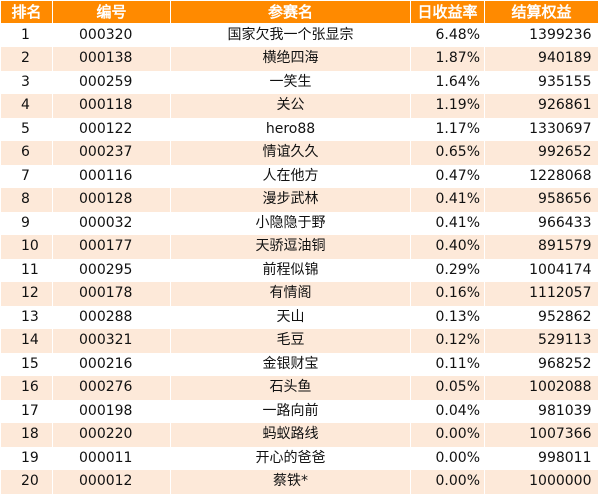 The width and height of the screenshot is (598, 494). I want to click on cell-daily-return: 0.65%, so click(448, 153).